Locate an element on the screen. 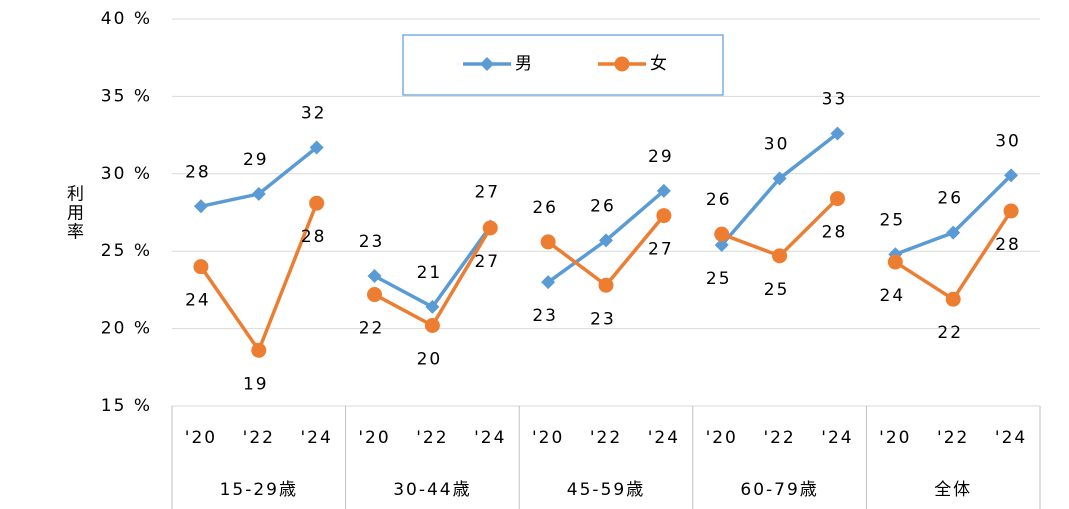  y-tick-label: 20 % is located at coordinates (126, 329).